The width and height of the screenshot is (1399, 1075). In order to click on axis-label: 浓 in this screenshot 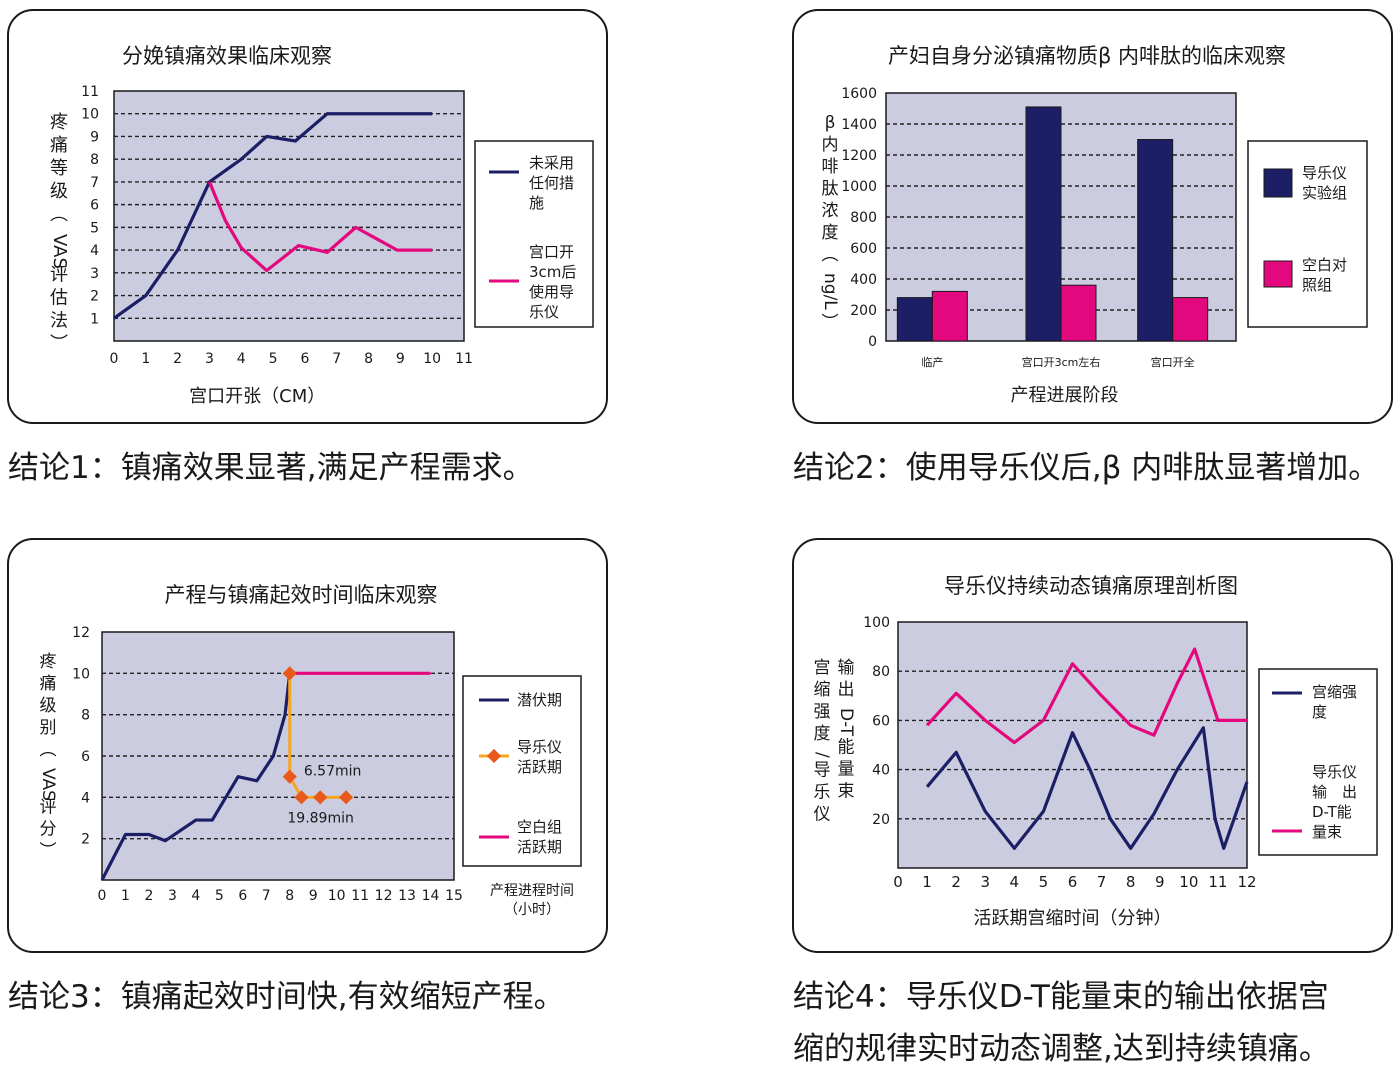, I will do `click(830, 211)`.